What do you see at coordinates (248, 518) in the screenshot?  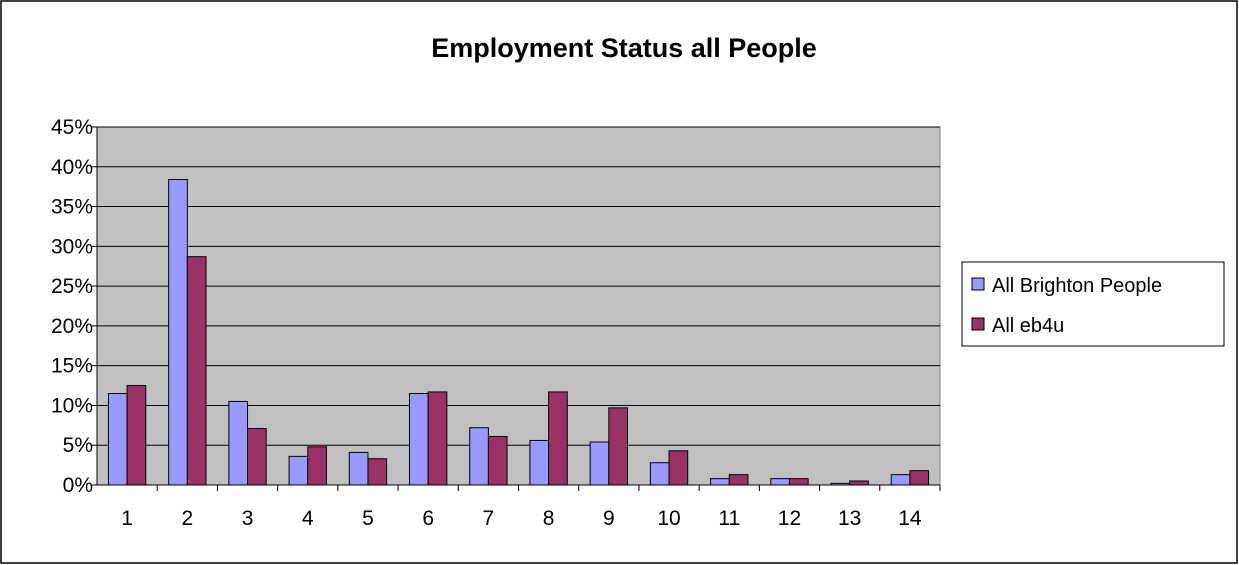 I see `x-tick-label: 3` at bounding box center [248, 518].